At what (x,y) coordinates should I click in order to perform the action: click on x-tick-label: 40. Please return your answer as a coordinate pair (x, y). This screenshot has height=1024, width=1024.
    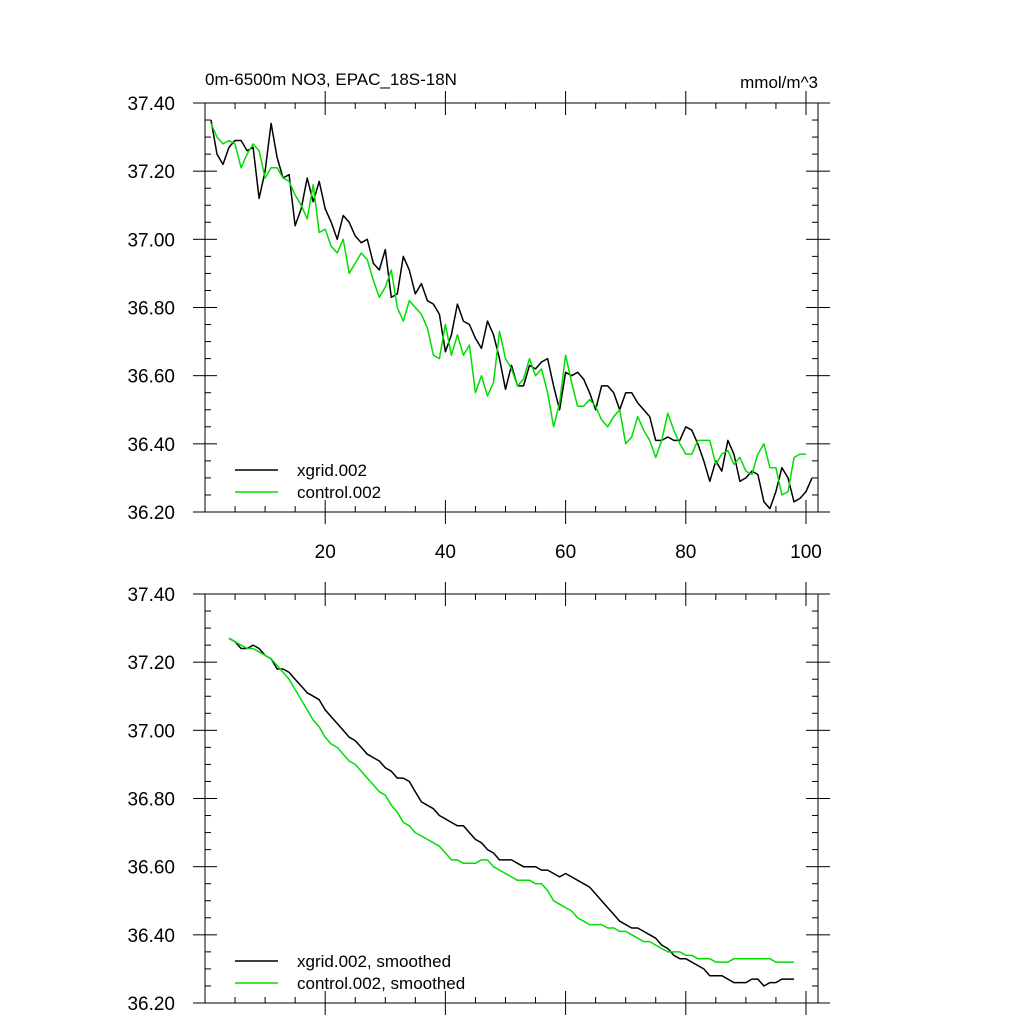
    Looking at the image, I should click on (445, 552).